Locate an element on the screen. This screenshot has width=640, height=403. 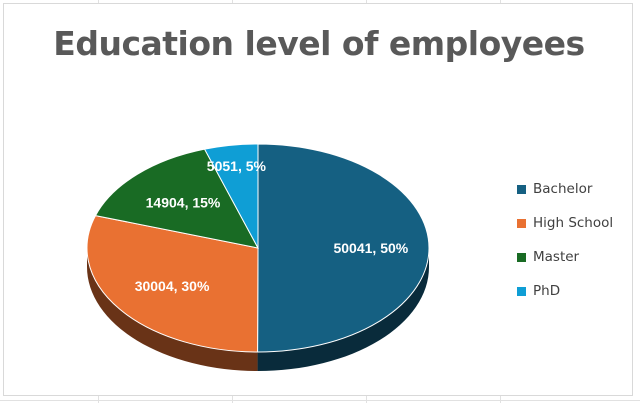
pie-slice-master is located at coordinates (176, 198).